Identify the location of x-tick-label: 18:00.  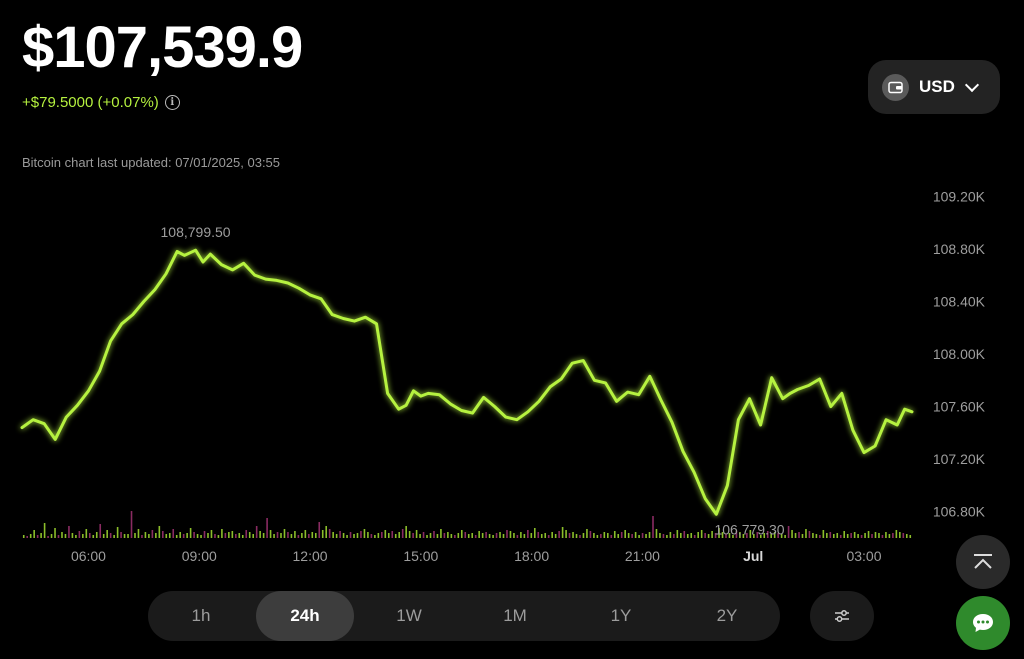
(531, 556).